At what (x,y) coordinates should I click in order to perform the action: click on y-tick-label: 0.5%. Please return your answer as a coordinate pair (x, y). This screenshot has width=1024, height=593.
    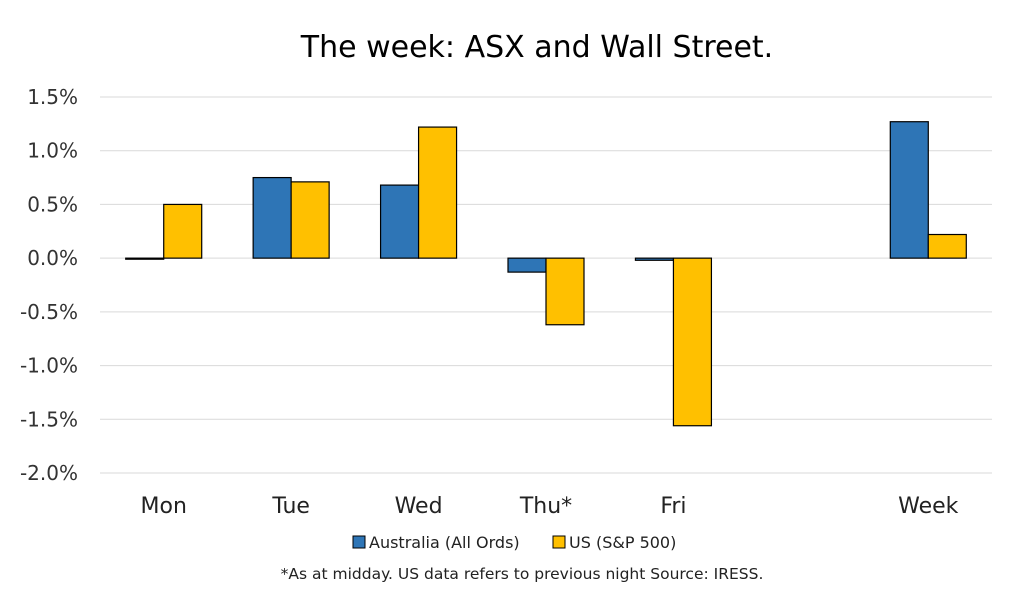
    Looking at the image, I should click on (52, 204).